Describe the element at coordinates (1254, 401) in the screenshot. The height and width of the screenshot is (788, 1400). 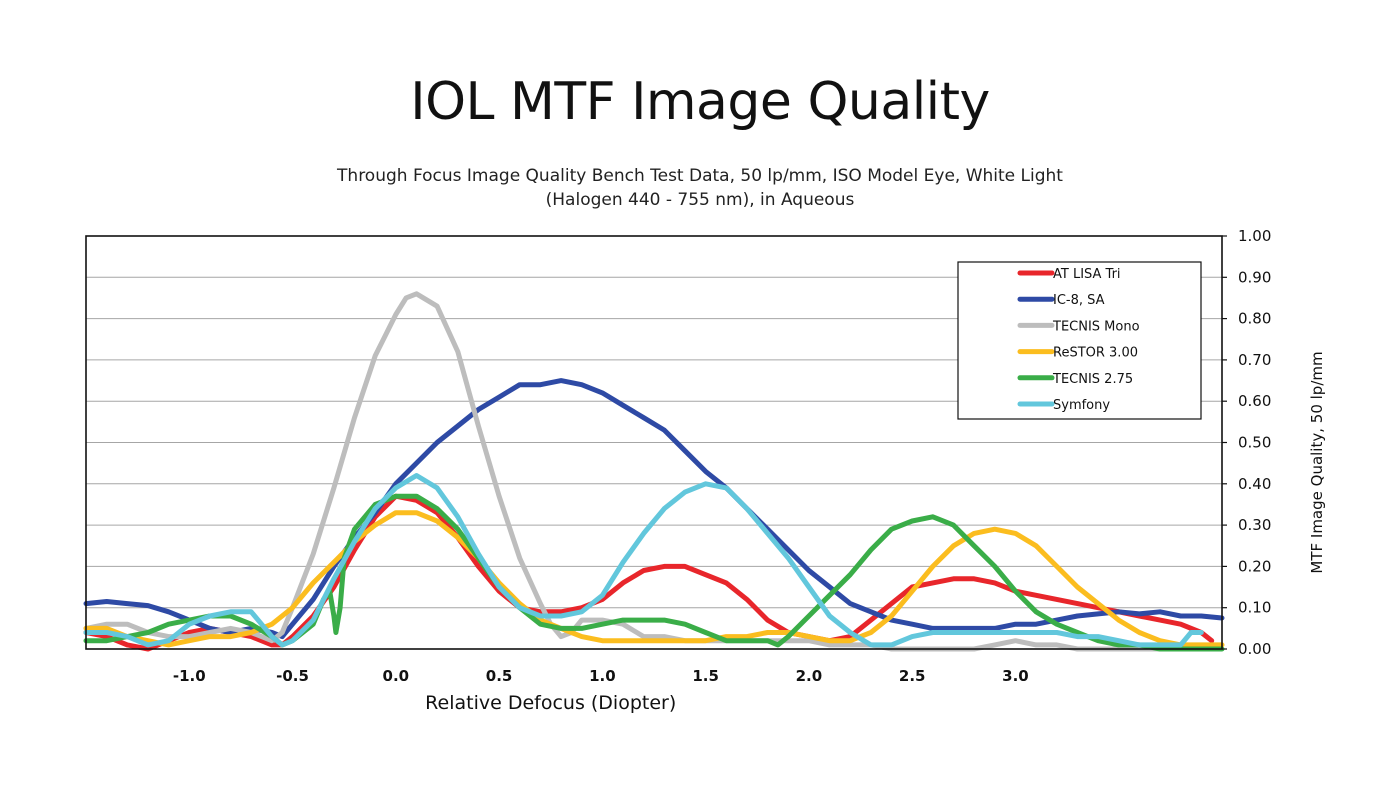
I see `y-tick-label: 0.60` at that location.